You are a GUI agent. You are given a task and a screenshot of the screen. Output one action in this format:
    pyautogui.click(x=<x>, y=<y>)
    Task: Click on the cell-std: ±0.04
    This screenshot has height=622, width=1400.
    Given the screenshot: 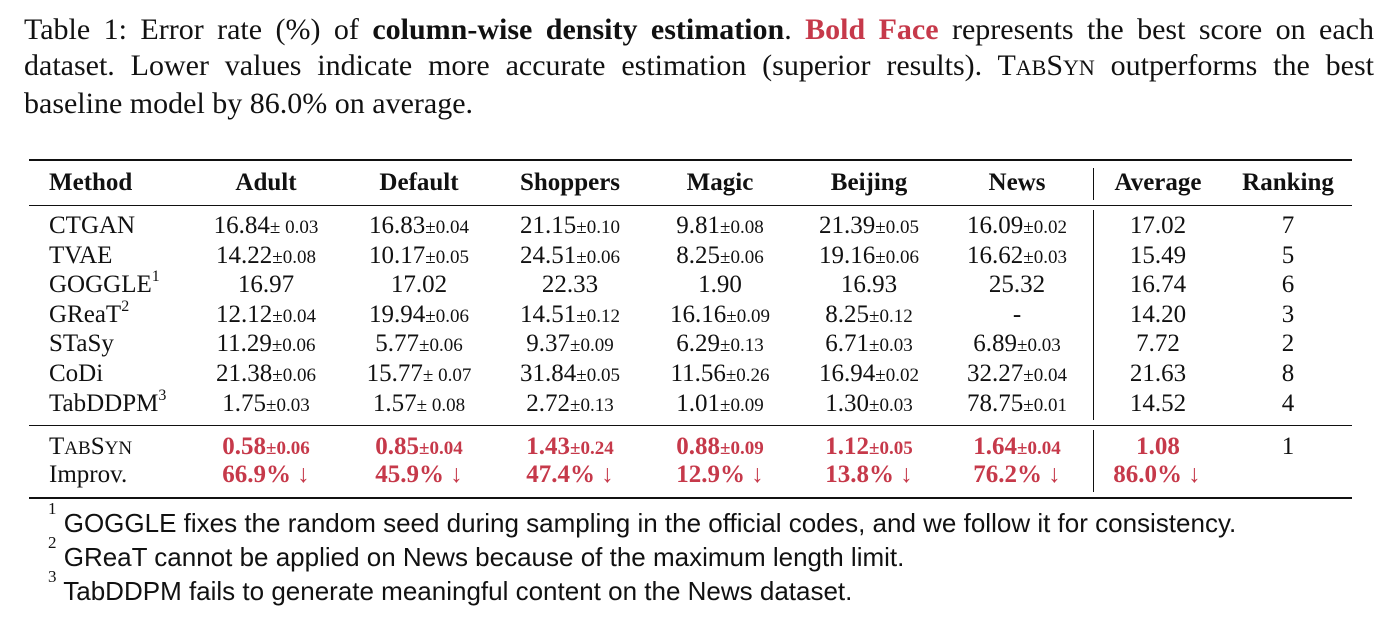 What is the action you would take?
    pyautogui.click(x=441, y=448)
    